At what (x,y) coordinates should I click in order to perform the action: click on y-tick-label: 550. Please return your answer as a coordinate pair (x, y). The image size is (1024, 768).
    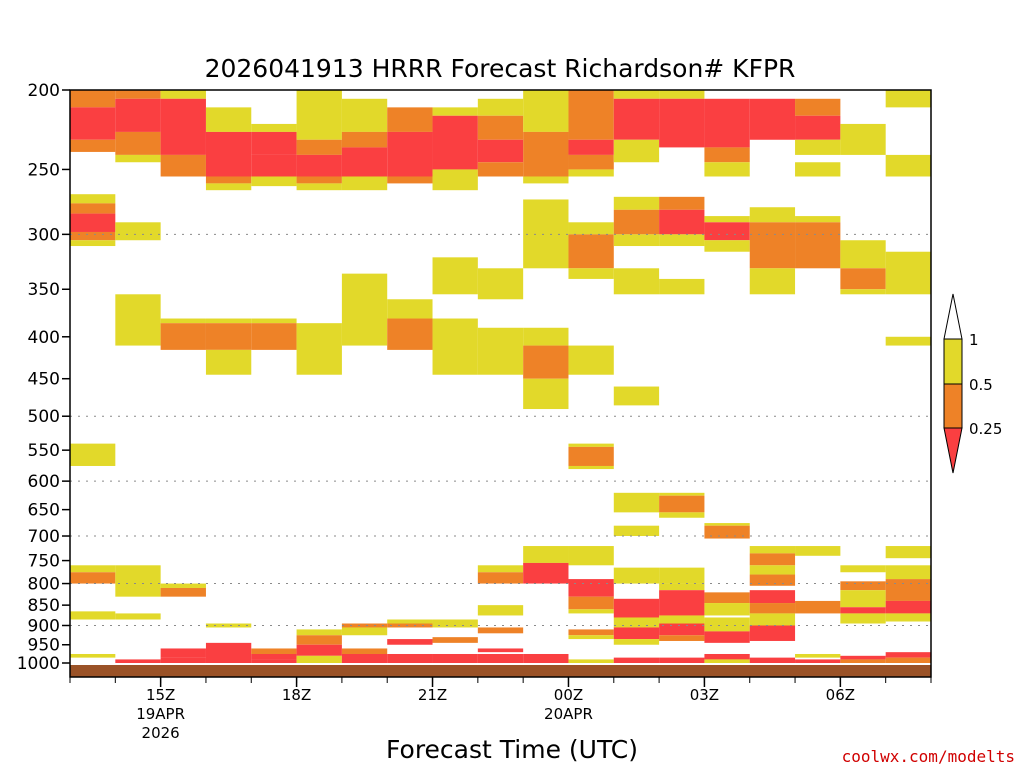
    Looking at the image, I should click on (44, 451).